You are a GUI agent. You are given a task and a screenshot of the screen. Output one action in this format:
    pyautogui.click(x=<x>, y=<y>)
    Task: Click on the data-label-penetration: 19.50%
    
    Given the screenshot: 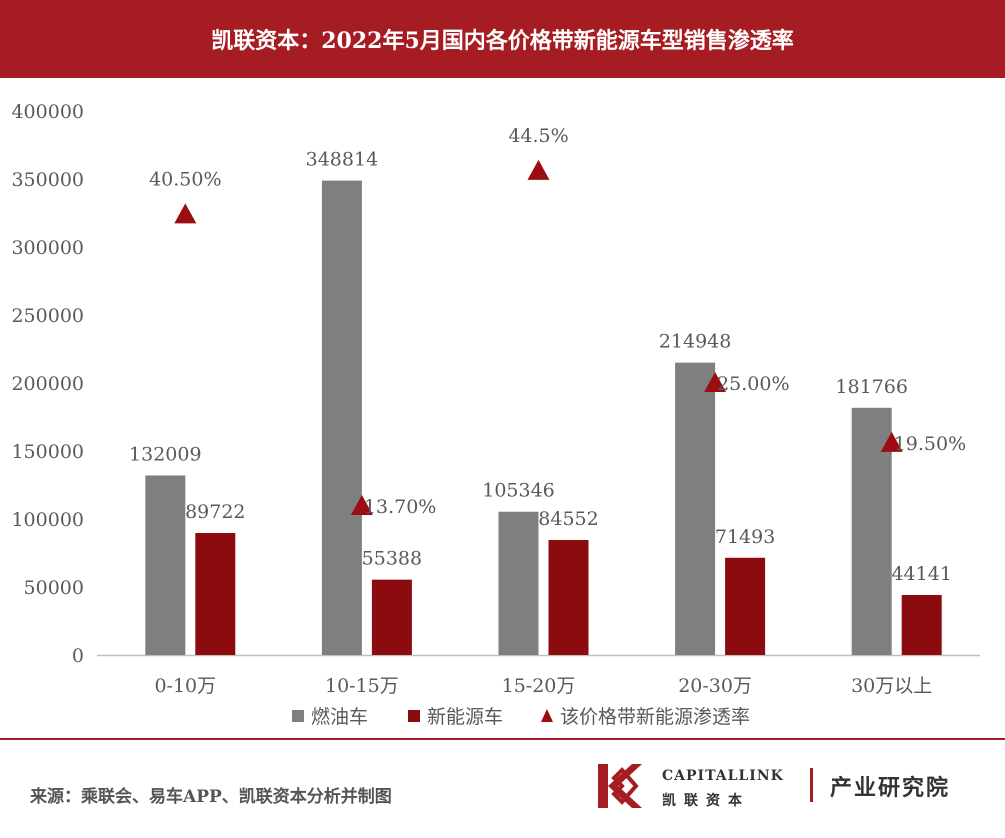 What is the action you would take?
    pyautogui.click(x=930, y=444)
    